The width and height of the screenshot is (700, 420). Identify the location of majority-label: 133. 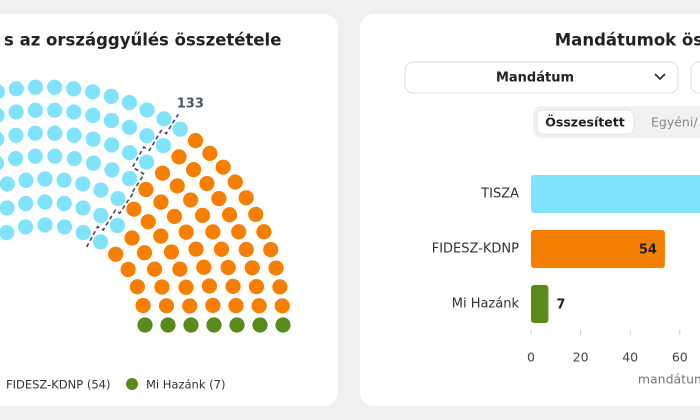
(190, 104).